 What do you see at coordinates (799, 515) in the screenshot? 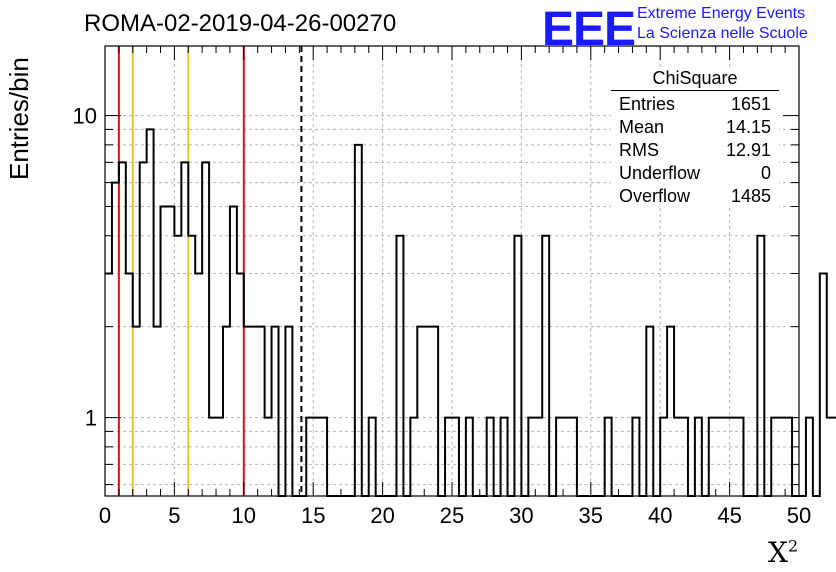
I see `x-tick-label: 50` at bounding box center [799, 515].